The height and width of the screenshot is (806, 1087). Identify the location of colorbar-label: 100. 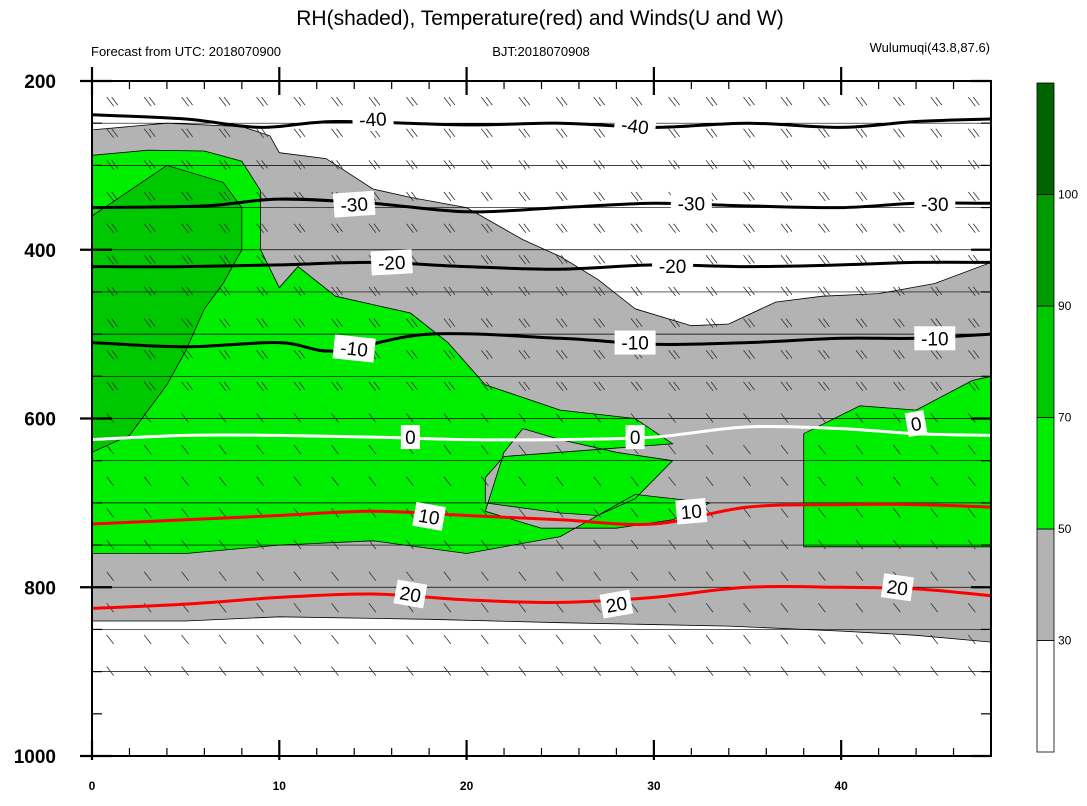
(1068, 195).